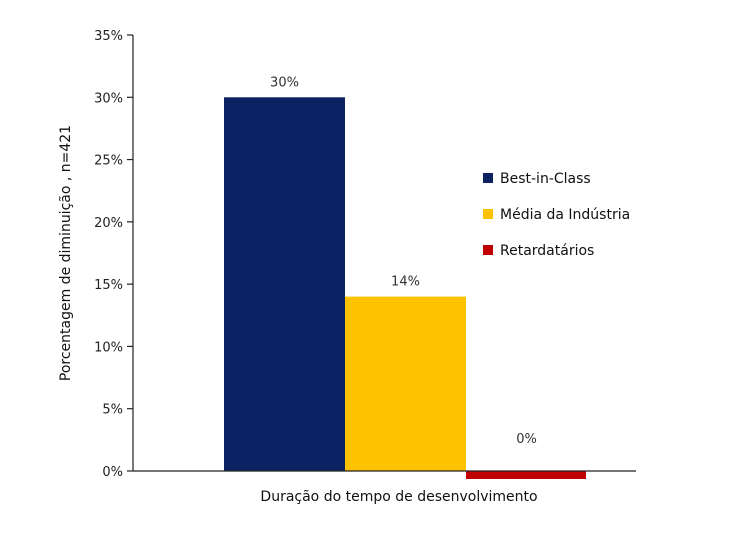  What do you see at coordinates (108, 285) in the screenshot?
I see `y-tick-label: 15%` at bounding box center [108, 285].